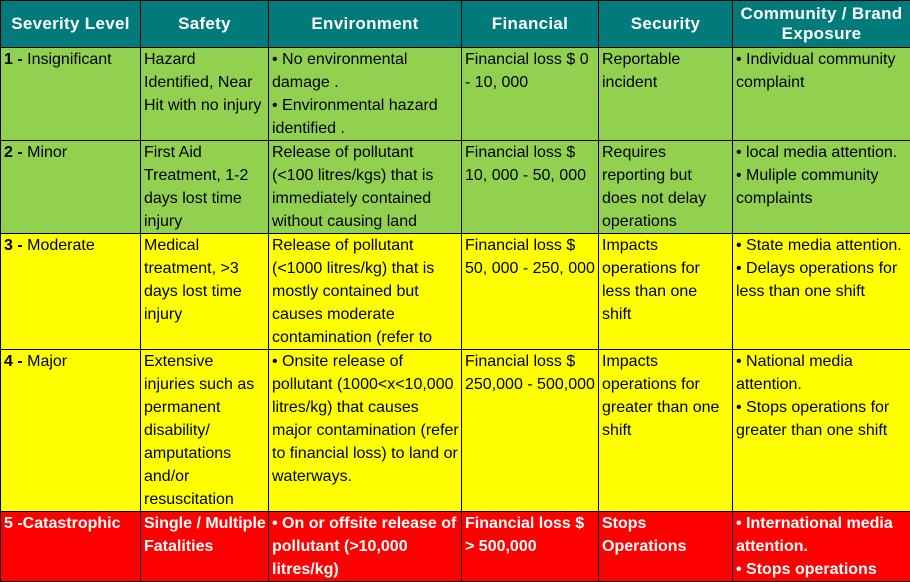 The height and width of the screenshot is (582, 910). I want to click on severity-level-cell: 3 - Moderate, so click(71, 292).